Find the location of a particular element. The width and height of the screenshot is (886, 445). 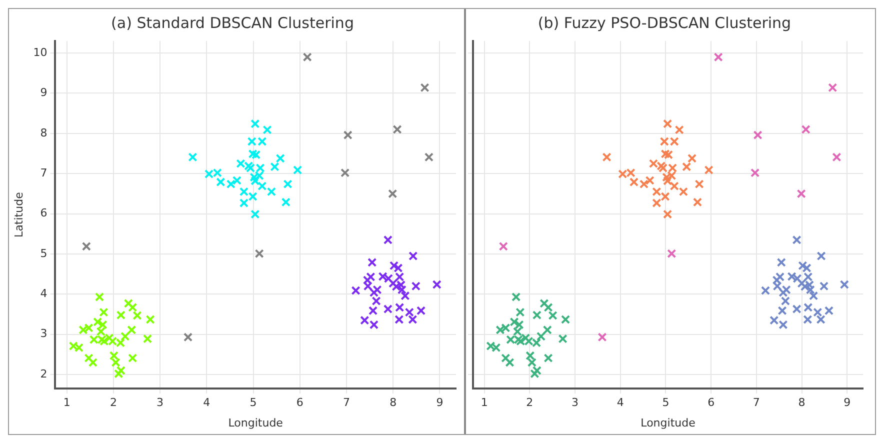

y-tick-label: 8 is located at coordinates (44, 133).